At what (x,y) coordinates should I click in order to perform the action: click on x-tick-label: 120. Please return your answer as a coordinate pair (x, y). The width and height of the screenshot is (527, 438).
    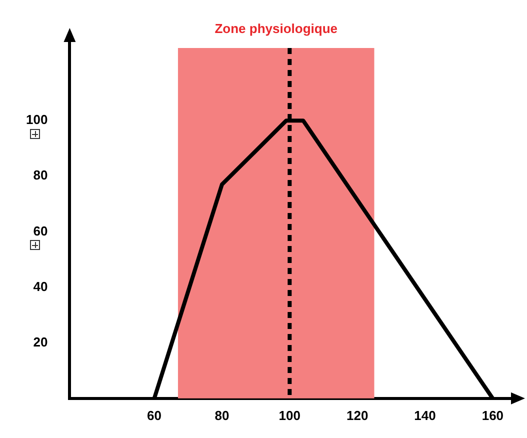
    Looking at the image, I should click on (357, 415).